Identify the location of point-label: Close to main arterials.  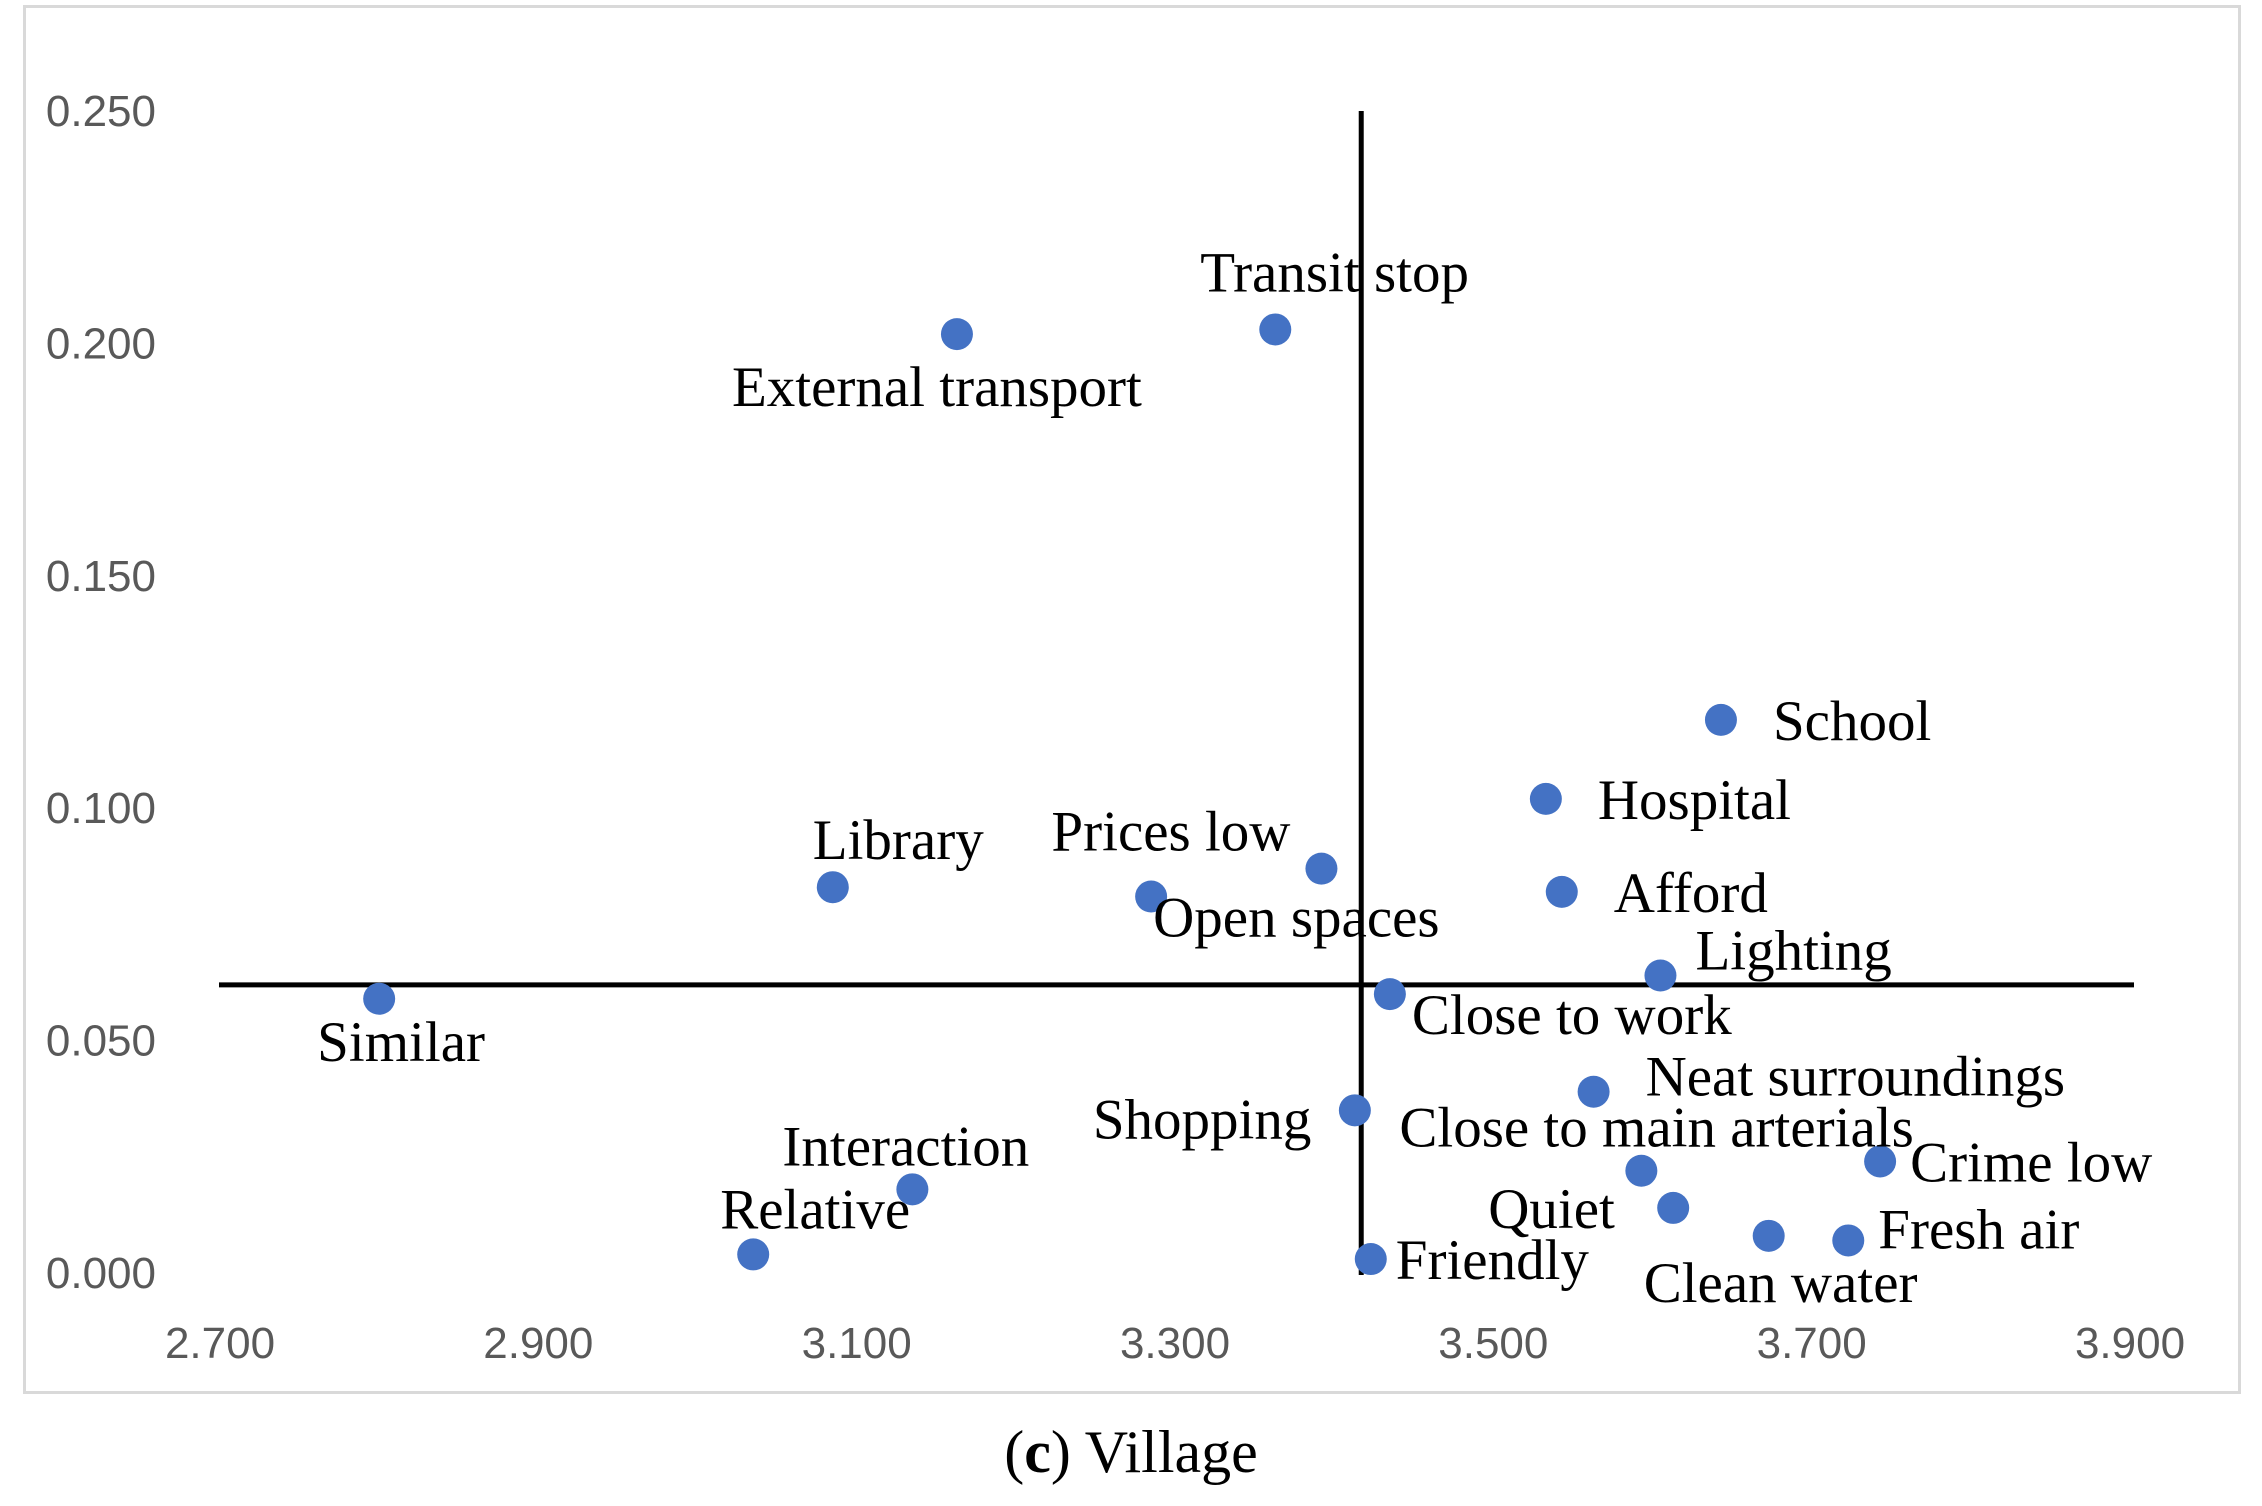
(1656, 1128).